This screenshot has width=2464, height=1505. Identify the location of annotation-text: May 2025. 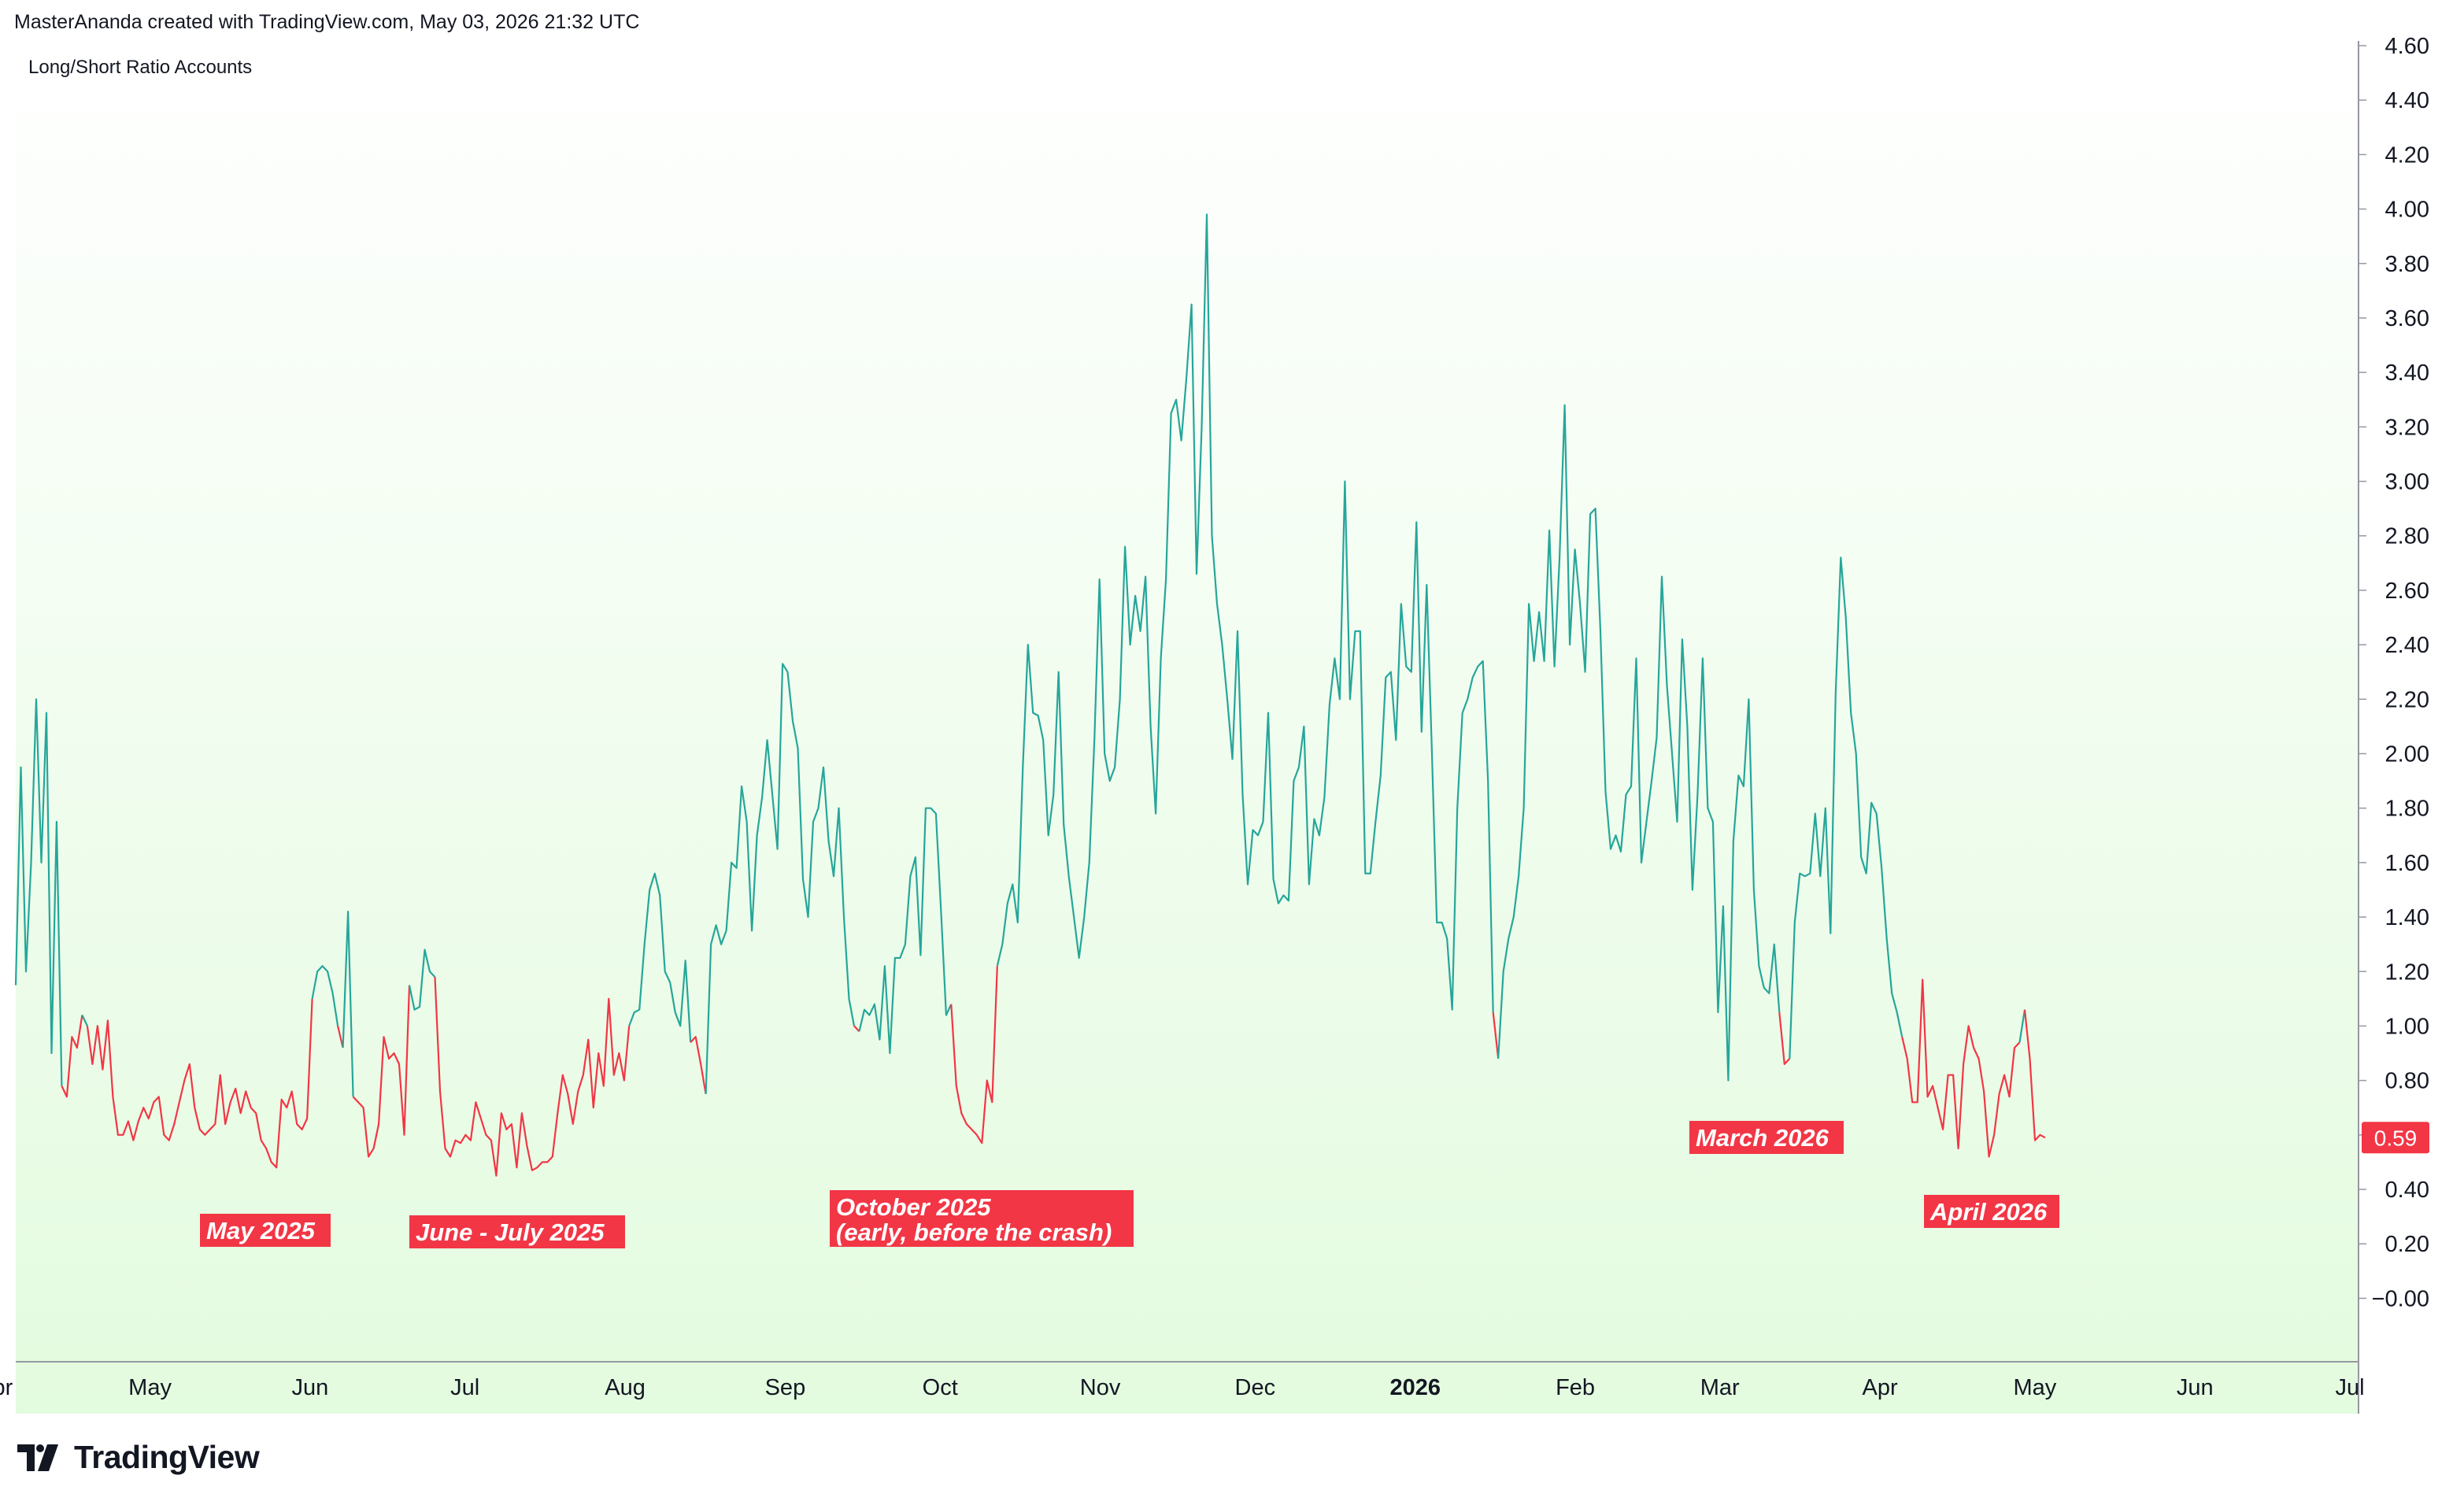
(261, 1230).